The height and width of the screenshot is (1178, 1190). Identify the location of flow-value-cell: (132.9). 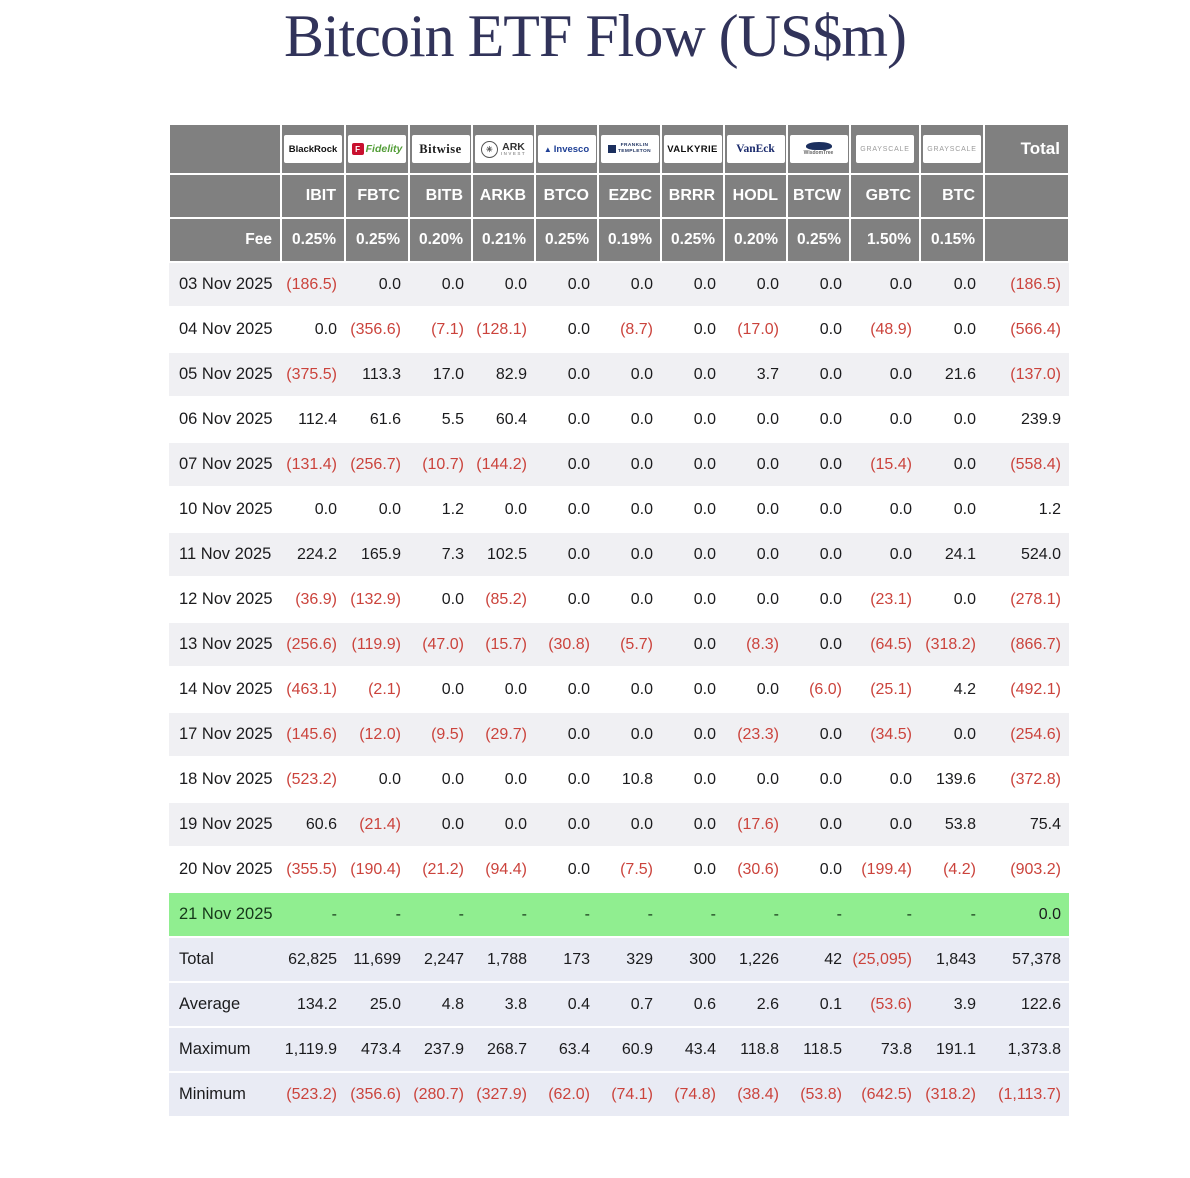
(377, 600).